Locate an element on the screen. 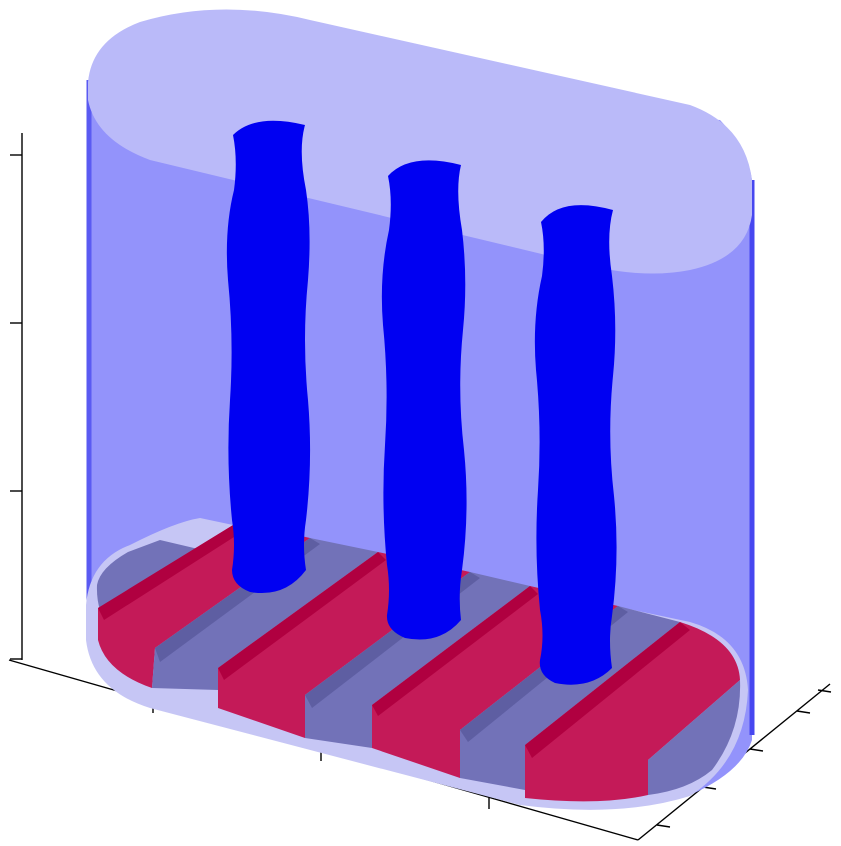 The height and width of the screenshot is (846, 841). heater-strip is located at coordinates (632, 712).